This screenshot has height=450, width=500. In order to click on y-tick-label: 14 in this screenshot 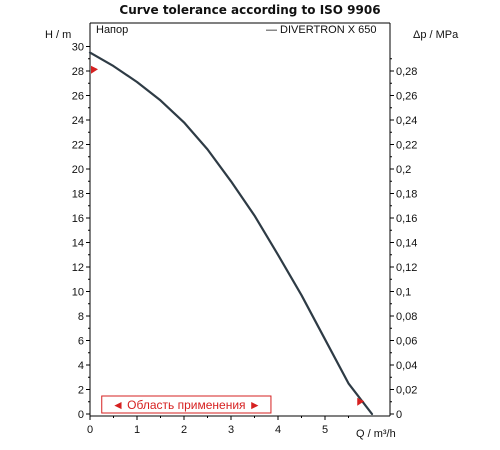, I will do `click(78, 244)`.